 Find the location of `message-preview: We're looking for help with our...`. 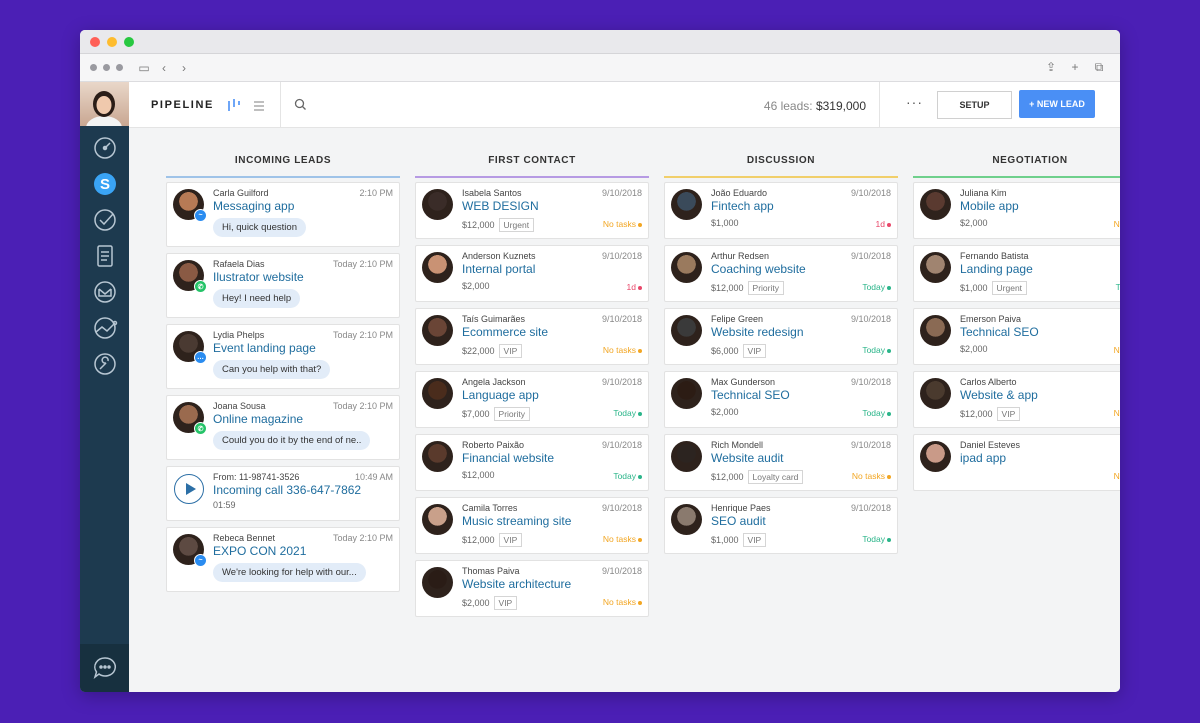

message-preview: We're looking for help with our... is located at coordinates (289, 572).